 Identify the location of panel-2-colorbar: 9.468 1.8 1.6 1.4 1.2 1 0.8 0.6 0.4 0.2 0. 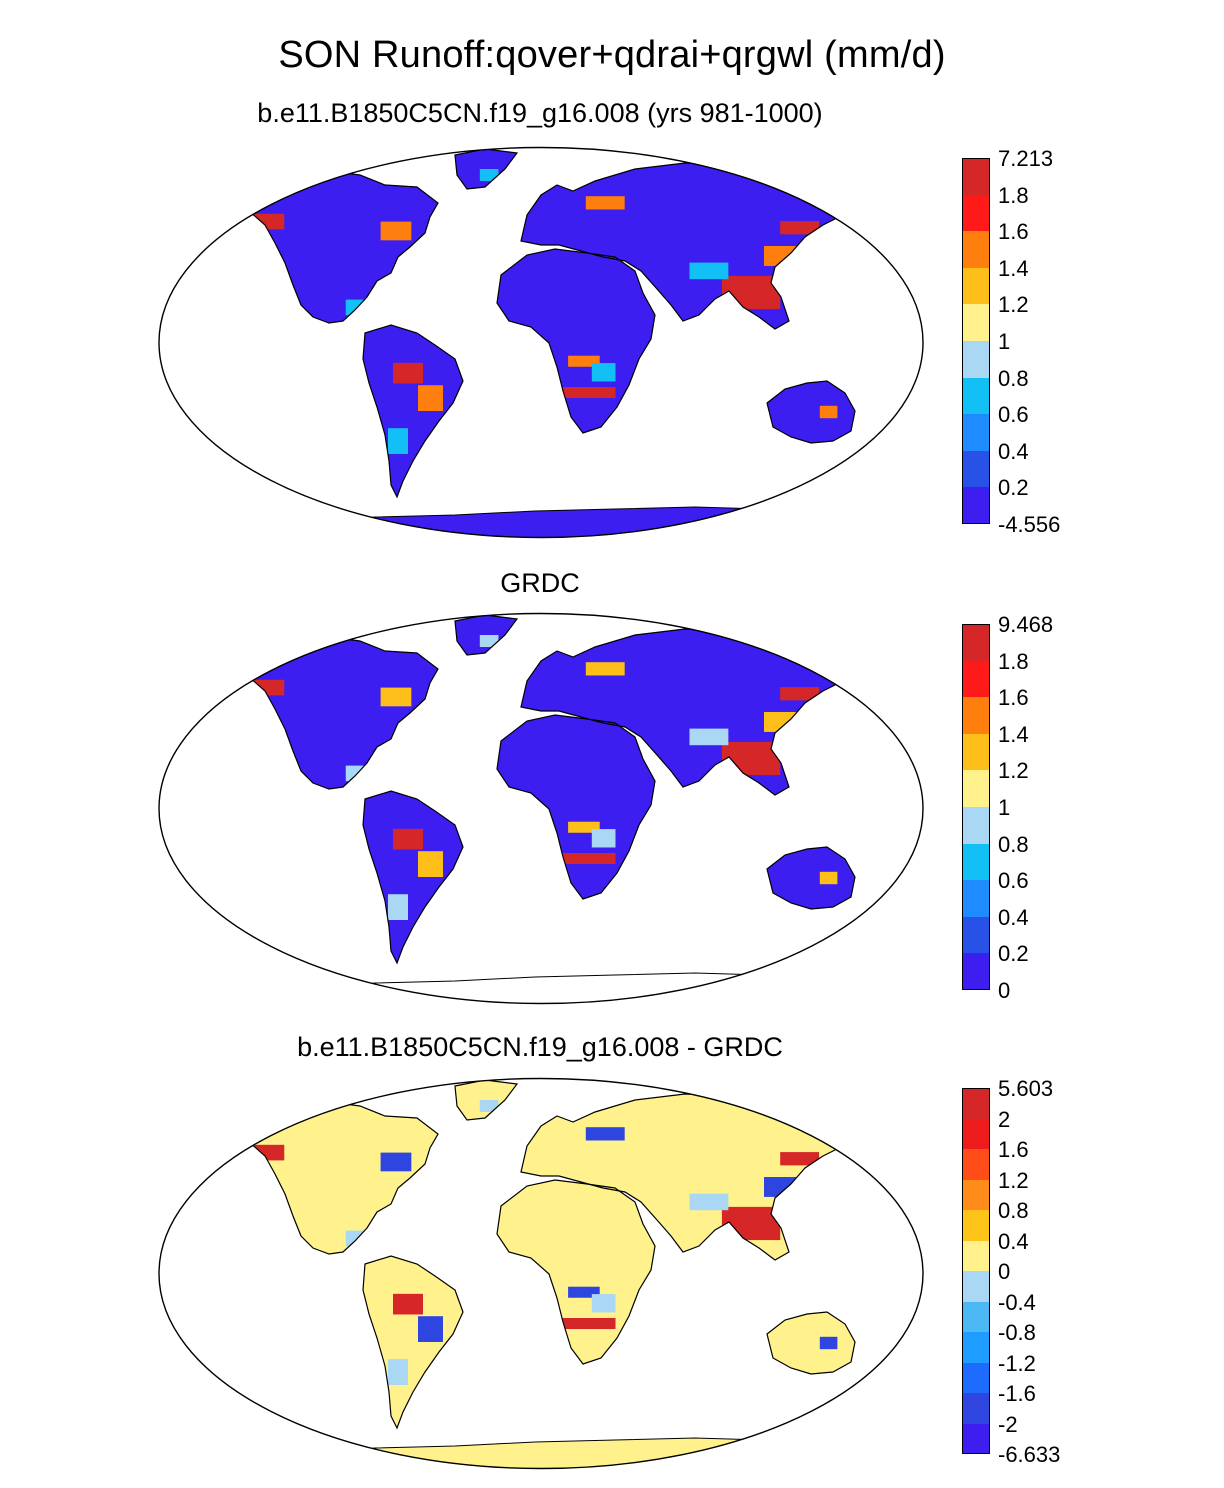
(1027, 807).